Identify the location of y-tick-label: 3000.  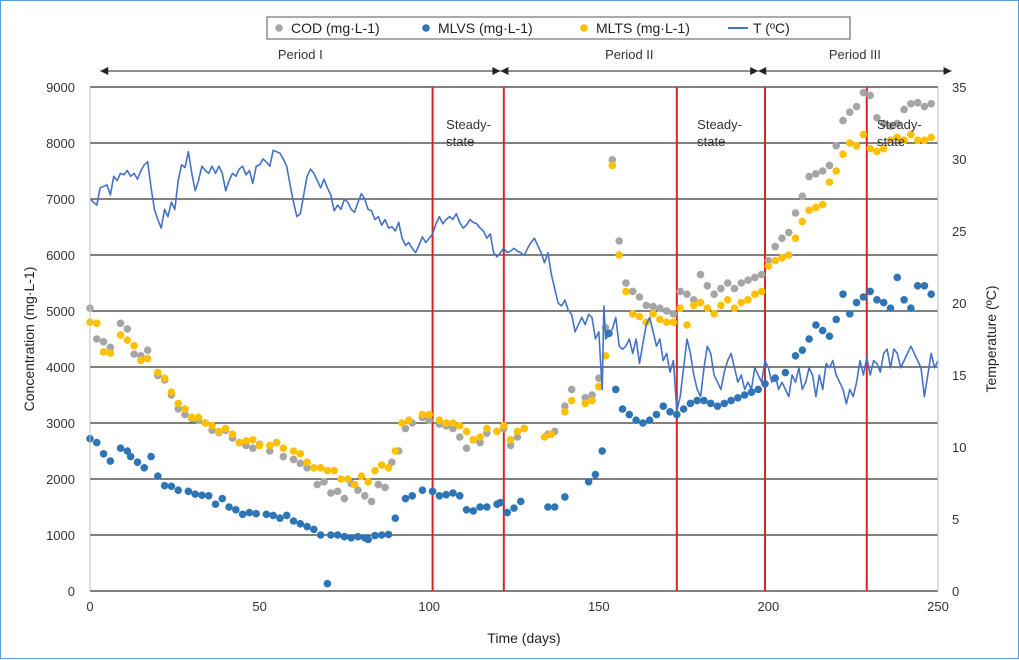
(60, 423).